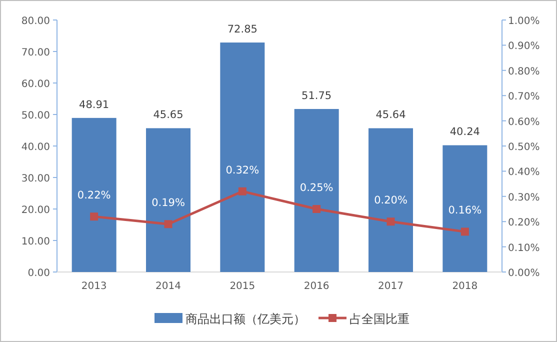 This screenshot has width=557, height=342. I want to click on data-label: 0.32%, so click(243, 170).